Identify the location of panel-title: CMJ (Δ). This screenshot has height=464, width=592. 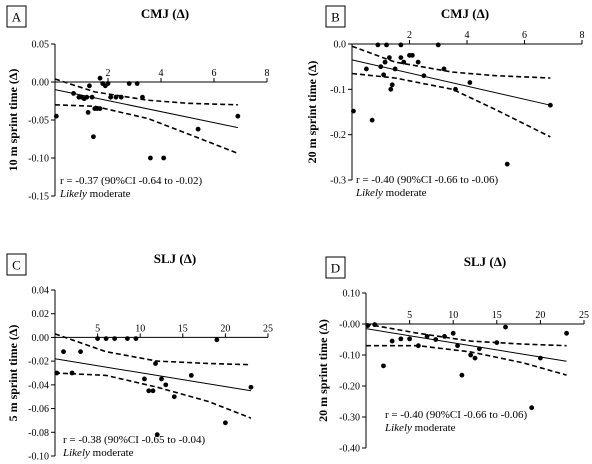
(465, 13).